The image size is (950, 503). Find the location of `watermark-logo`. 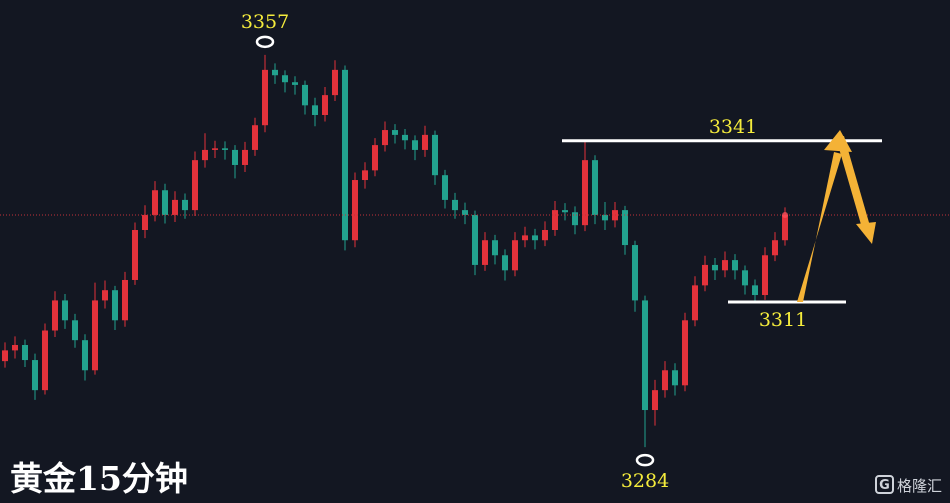

watermark-logo is located at coordinates (884, 484).